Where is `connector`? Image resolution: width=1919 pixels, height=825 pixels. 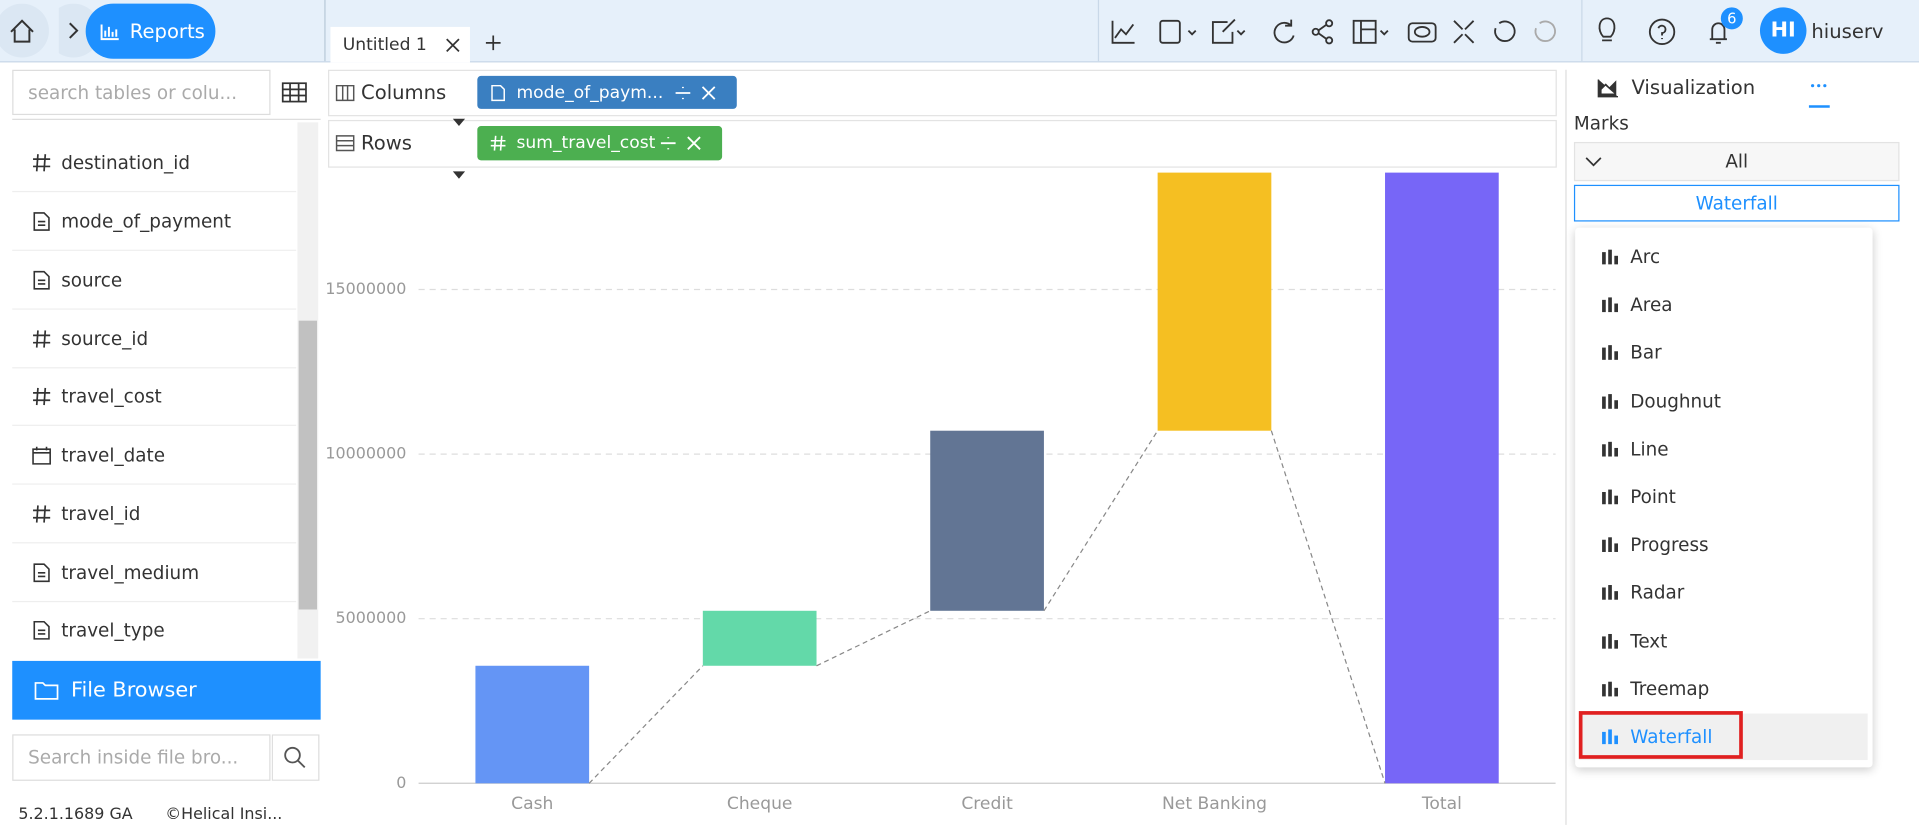 connector is located at coordinates (1328, 607).